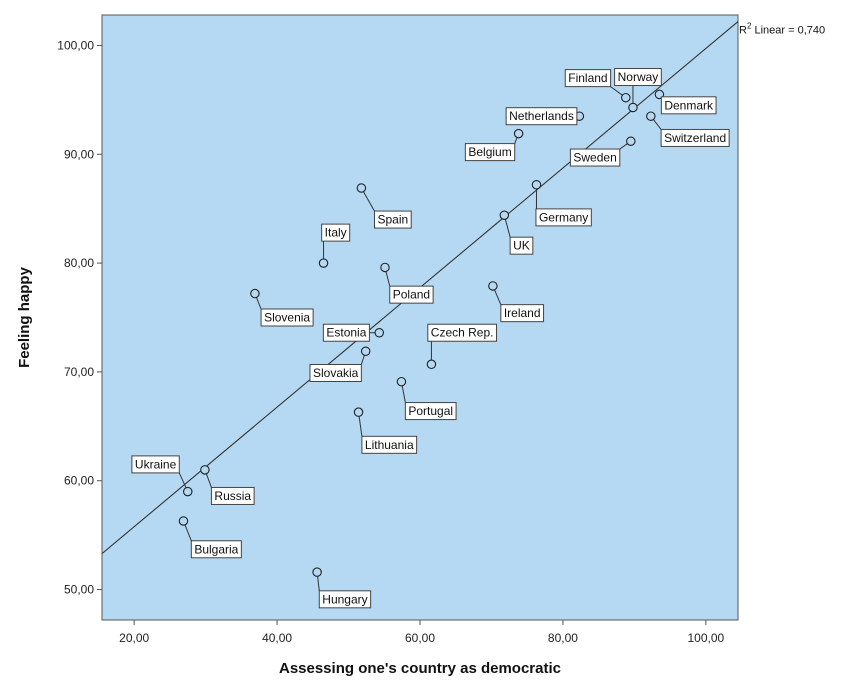 The height and width of the screenshot is (683, 859). I want to click on point-label-text: Netherlands, so click(541, 116).